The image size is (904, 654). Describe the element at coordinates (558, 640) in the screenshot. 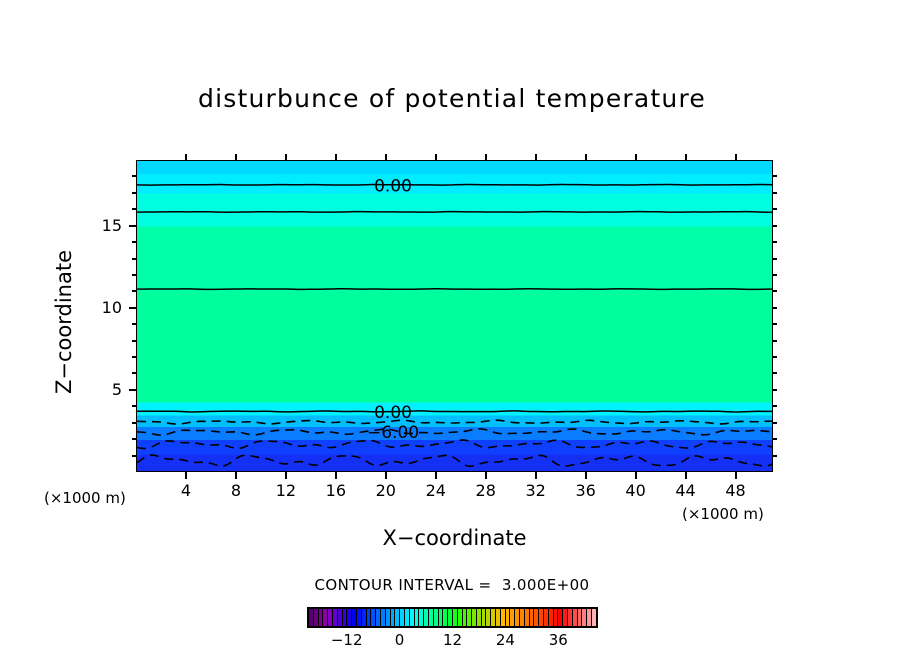

I see `colorbar-tick-label: 36` at that location.